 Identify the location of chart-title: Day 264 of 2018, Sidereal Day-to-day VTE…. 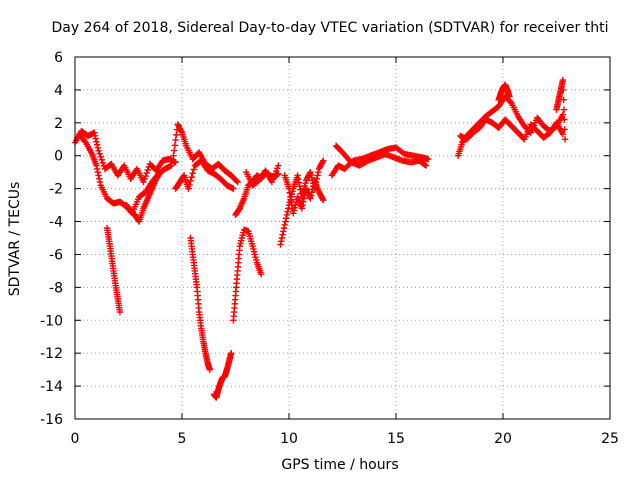
(330, 28).